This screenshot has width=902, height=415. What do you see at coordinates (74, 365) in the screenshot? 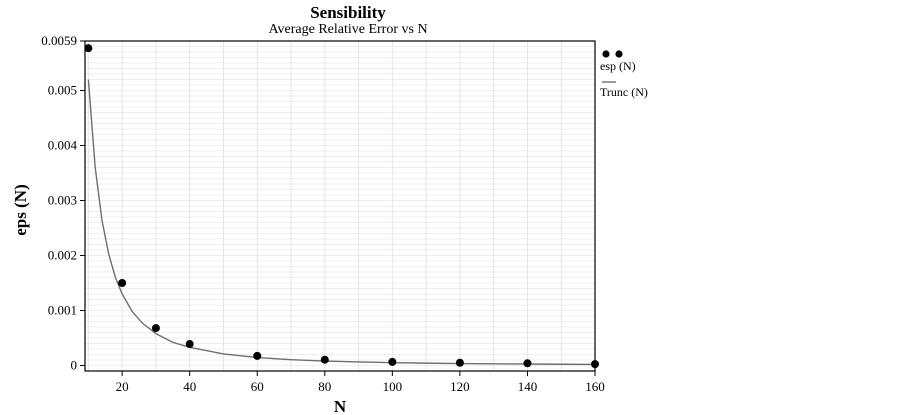
I see `y-tick-label: 0` at bounding box center [74, 365].